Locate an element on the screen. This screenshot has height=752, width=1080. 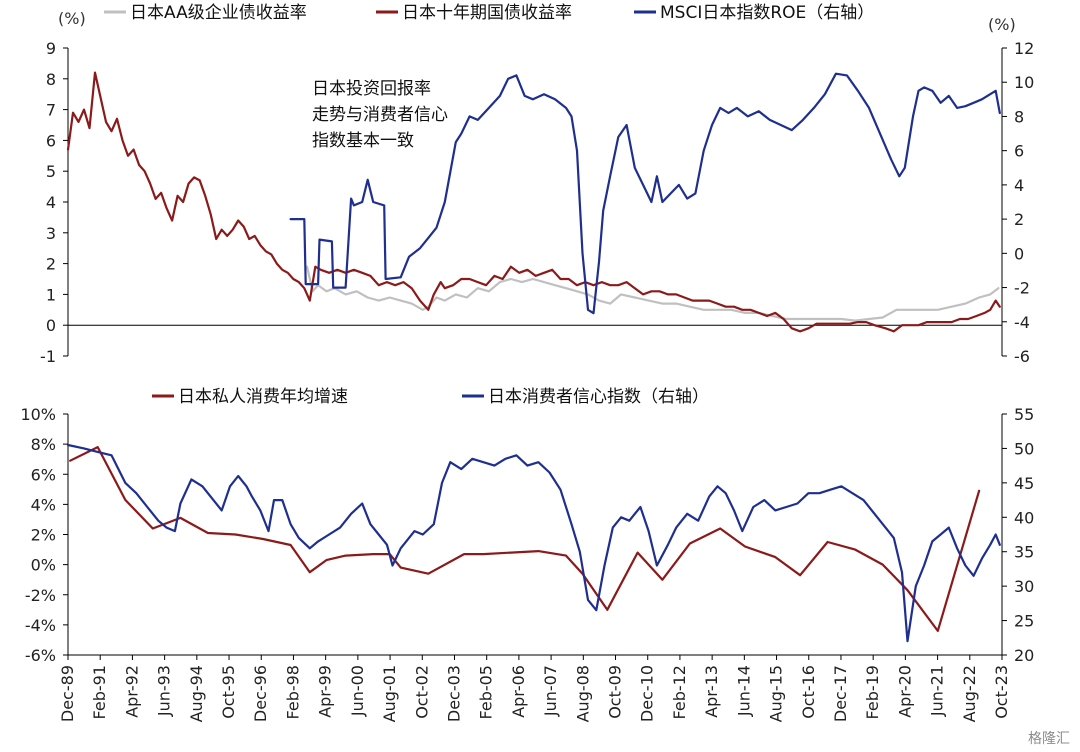
right-unit-label: (%) is located at coordinates (1002, 24).